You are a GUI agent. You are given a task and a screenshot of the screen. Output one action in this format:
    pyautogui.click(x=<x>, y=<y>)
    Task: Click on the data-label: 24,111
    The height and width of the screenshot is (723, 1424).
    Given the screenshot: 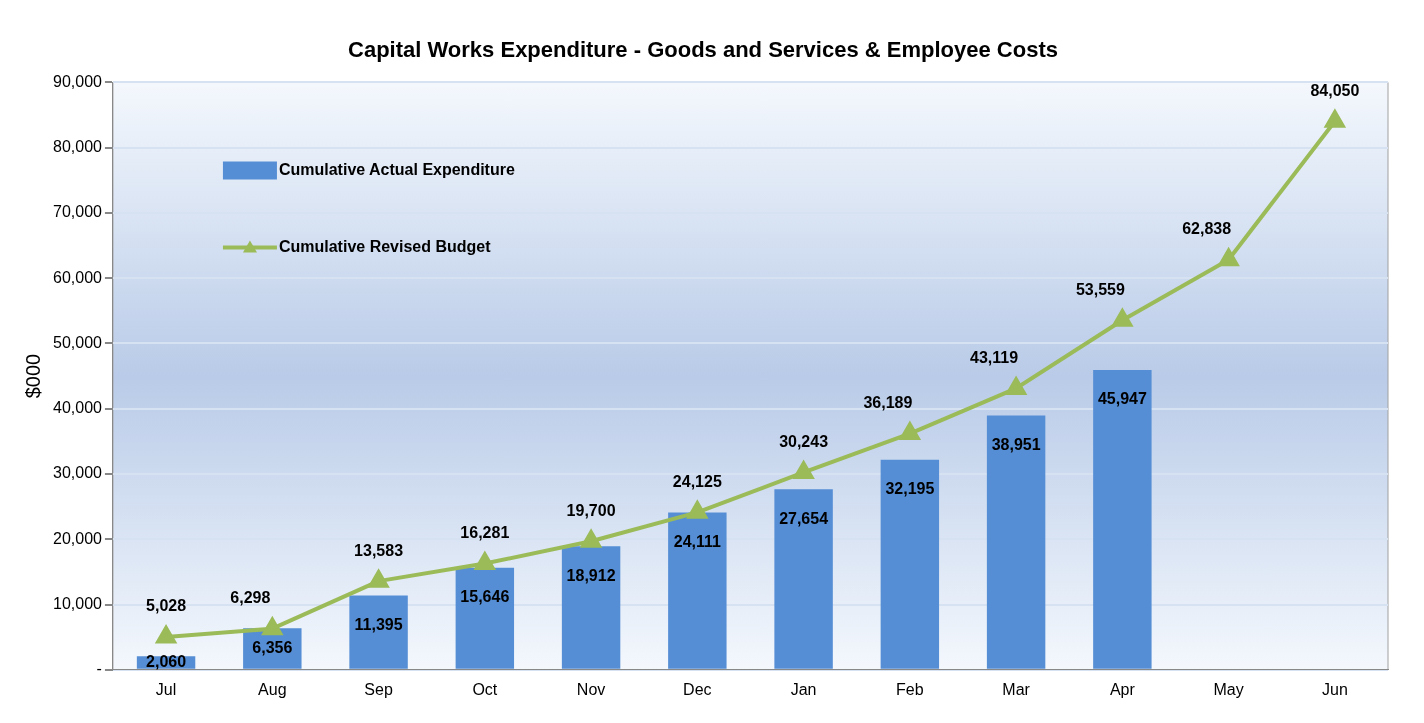 What is the action you would take?
    pyautogui.click(x=697, y=541)
    